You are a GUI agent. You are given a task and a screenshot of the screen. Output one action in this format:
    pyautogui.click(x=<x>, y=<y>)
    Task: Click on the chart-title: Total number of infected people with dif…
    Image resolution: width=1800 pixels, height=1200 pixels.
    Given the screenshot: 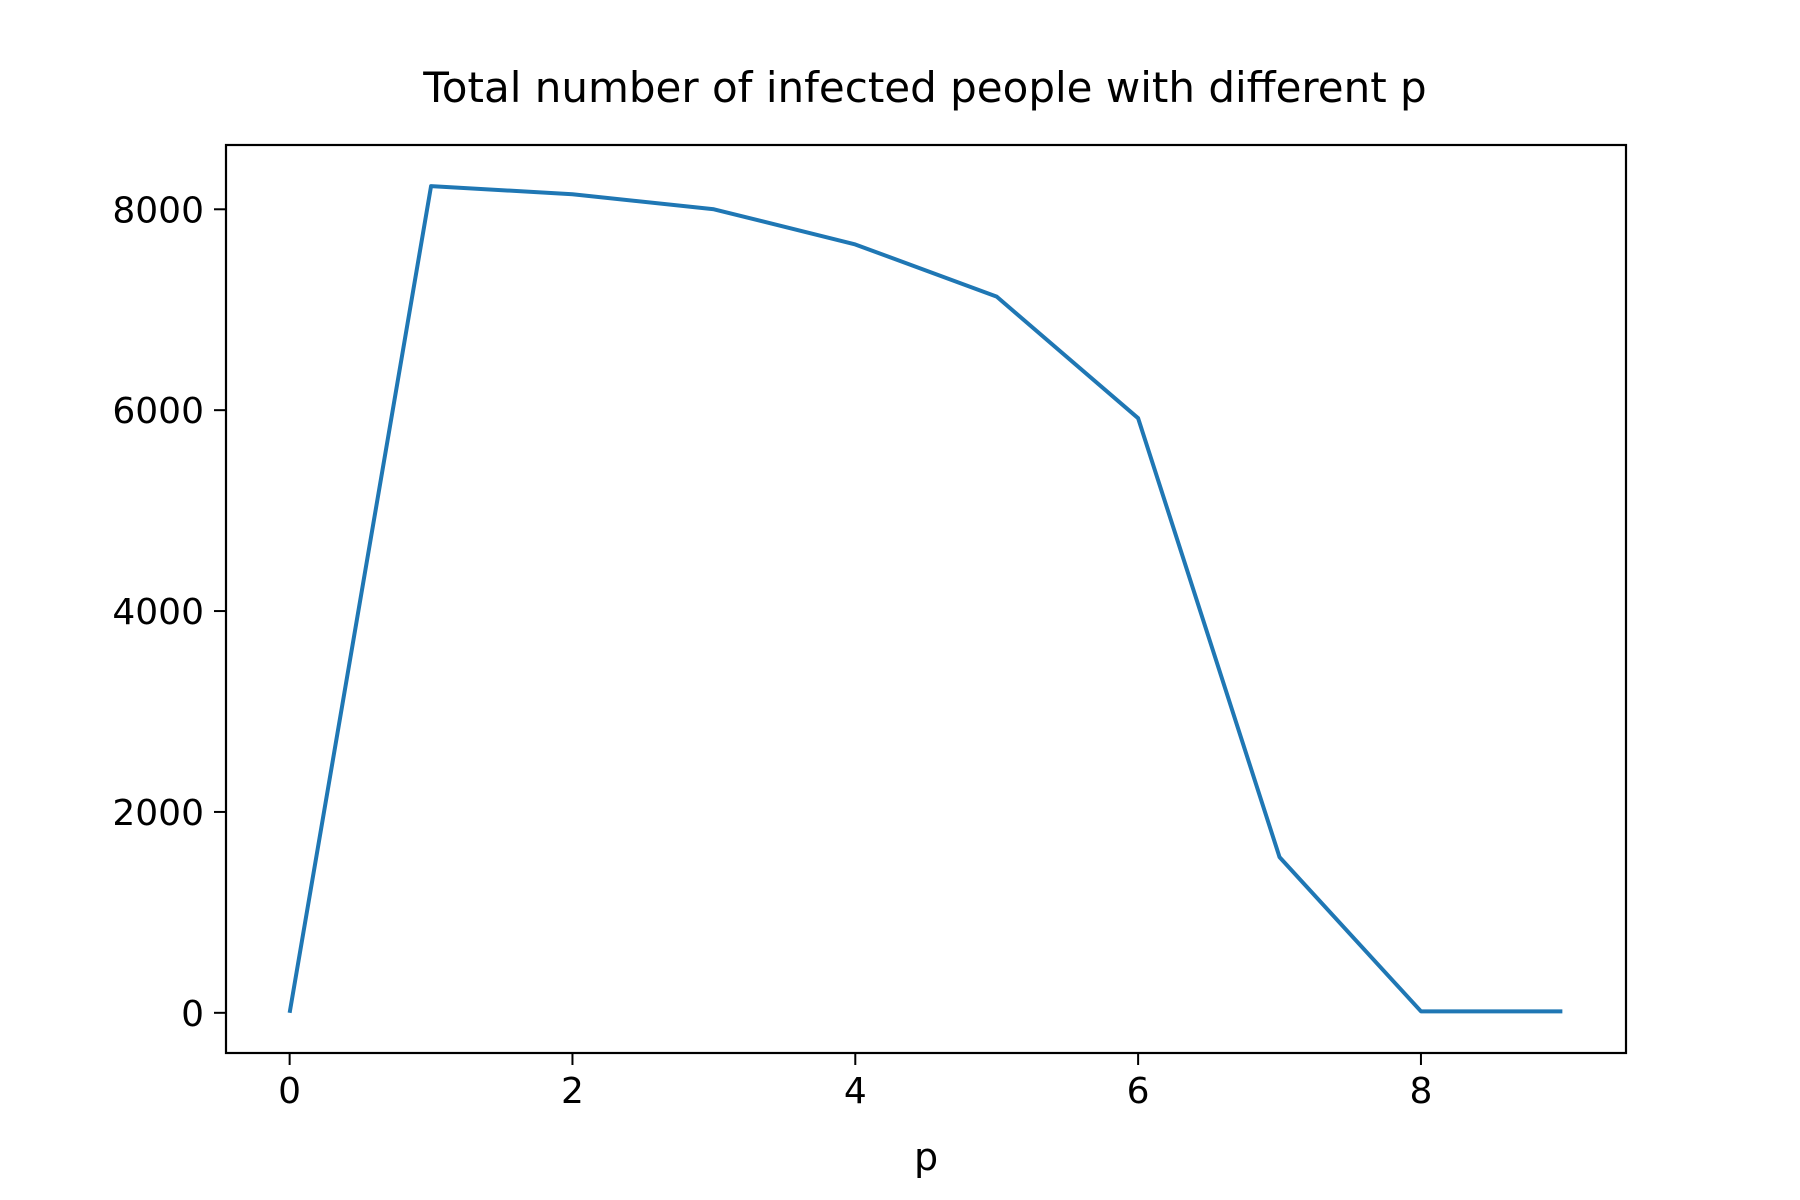 What is the action you would take?
    pyautogui.click(x=924, y=87)
    